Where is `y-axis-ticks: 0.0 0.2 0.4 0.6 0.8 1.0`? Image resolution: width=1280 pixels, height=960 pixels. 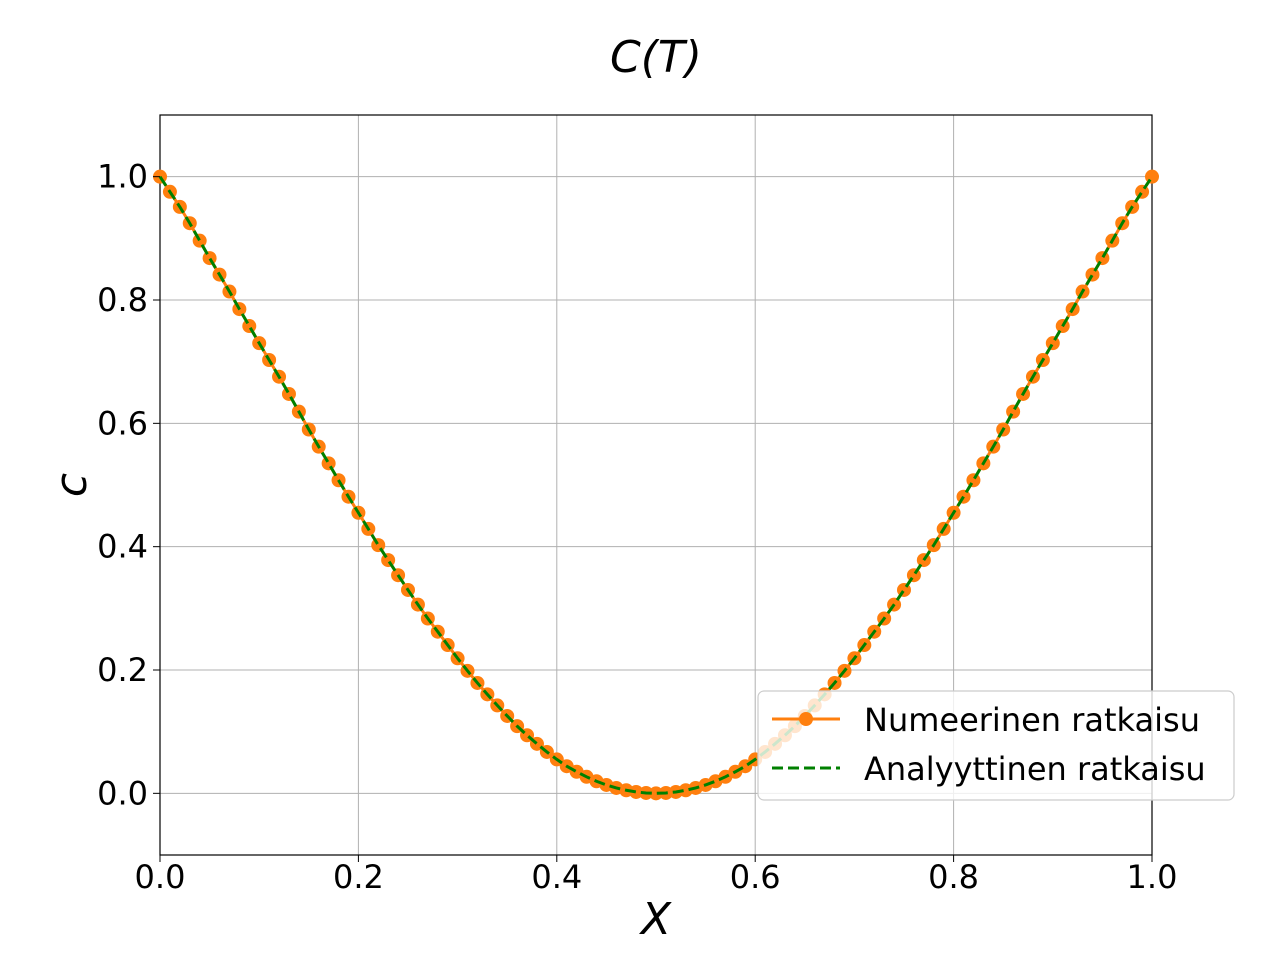
y-axis-ticks: 0.0 0.2 0.4 0.6 0.8 1.0 is located at coordinates (128, 485).